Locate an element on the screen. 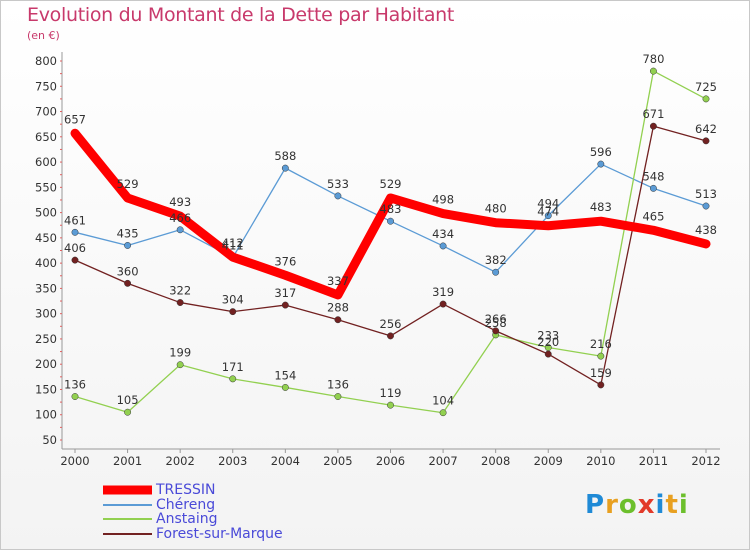 Image resolution: width=750 pixels, height=550 pixels. y-tick-label: 150 is located at coordinates (46, 389).